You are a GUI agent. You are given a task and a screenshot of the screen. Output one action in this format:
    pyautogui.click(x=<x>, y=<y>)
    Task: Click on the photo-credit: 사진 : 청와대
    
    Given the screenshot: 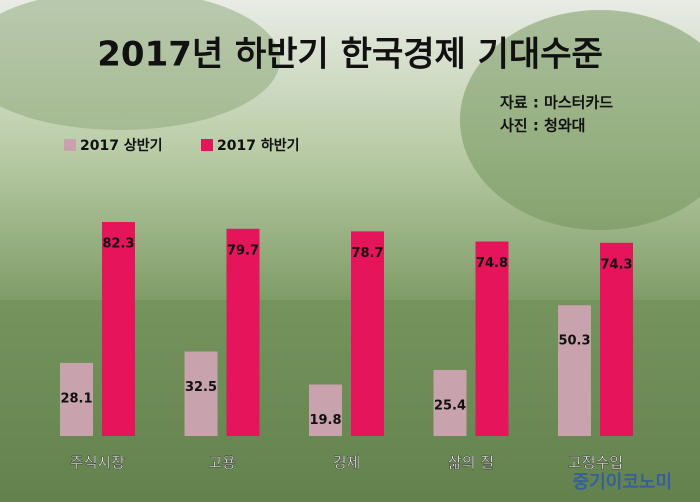 What is the action you would take?
    pyautogui.click(x=542, y=126)
    